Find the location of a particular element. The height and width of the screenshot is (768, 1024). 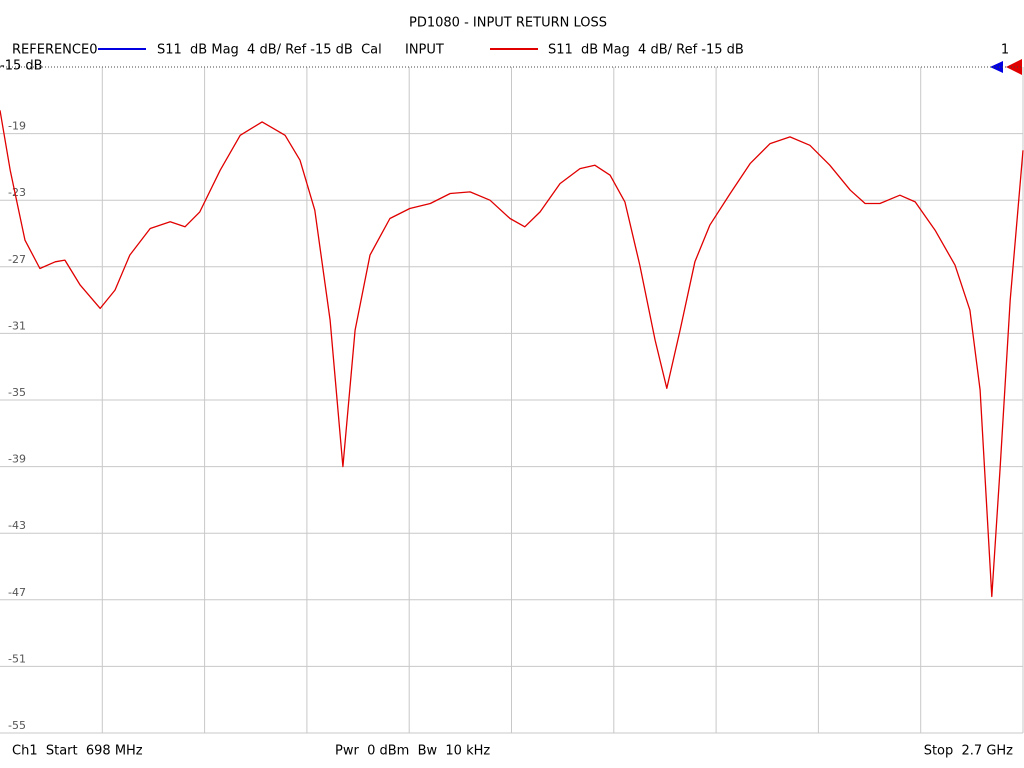

y-tick-label: -35 is located at coordinates (17, 392).